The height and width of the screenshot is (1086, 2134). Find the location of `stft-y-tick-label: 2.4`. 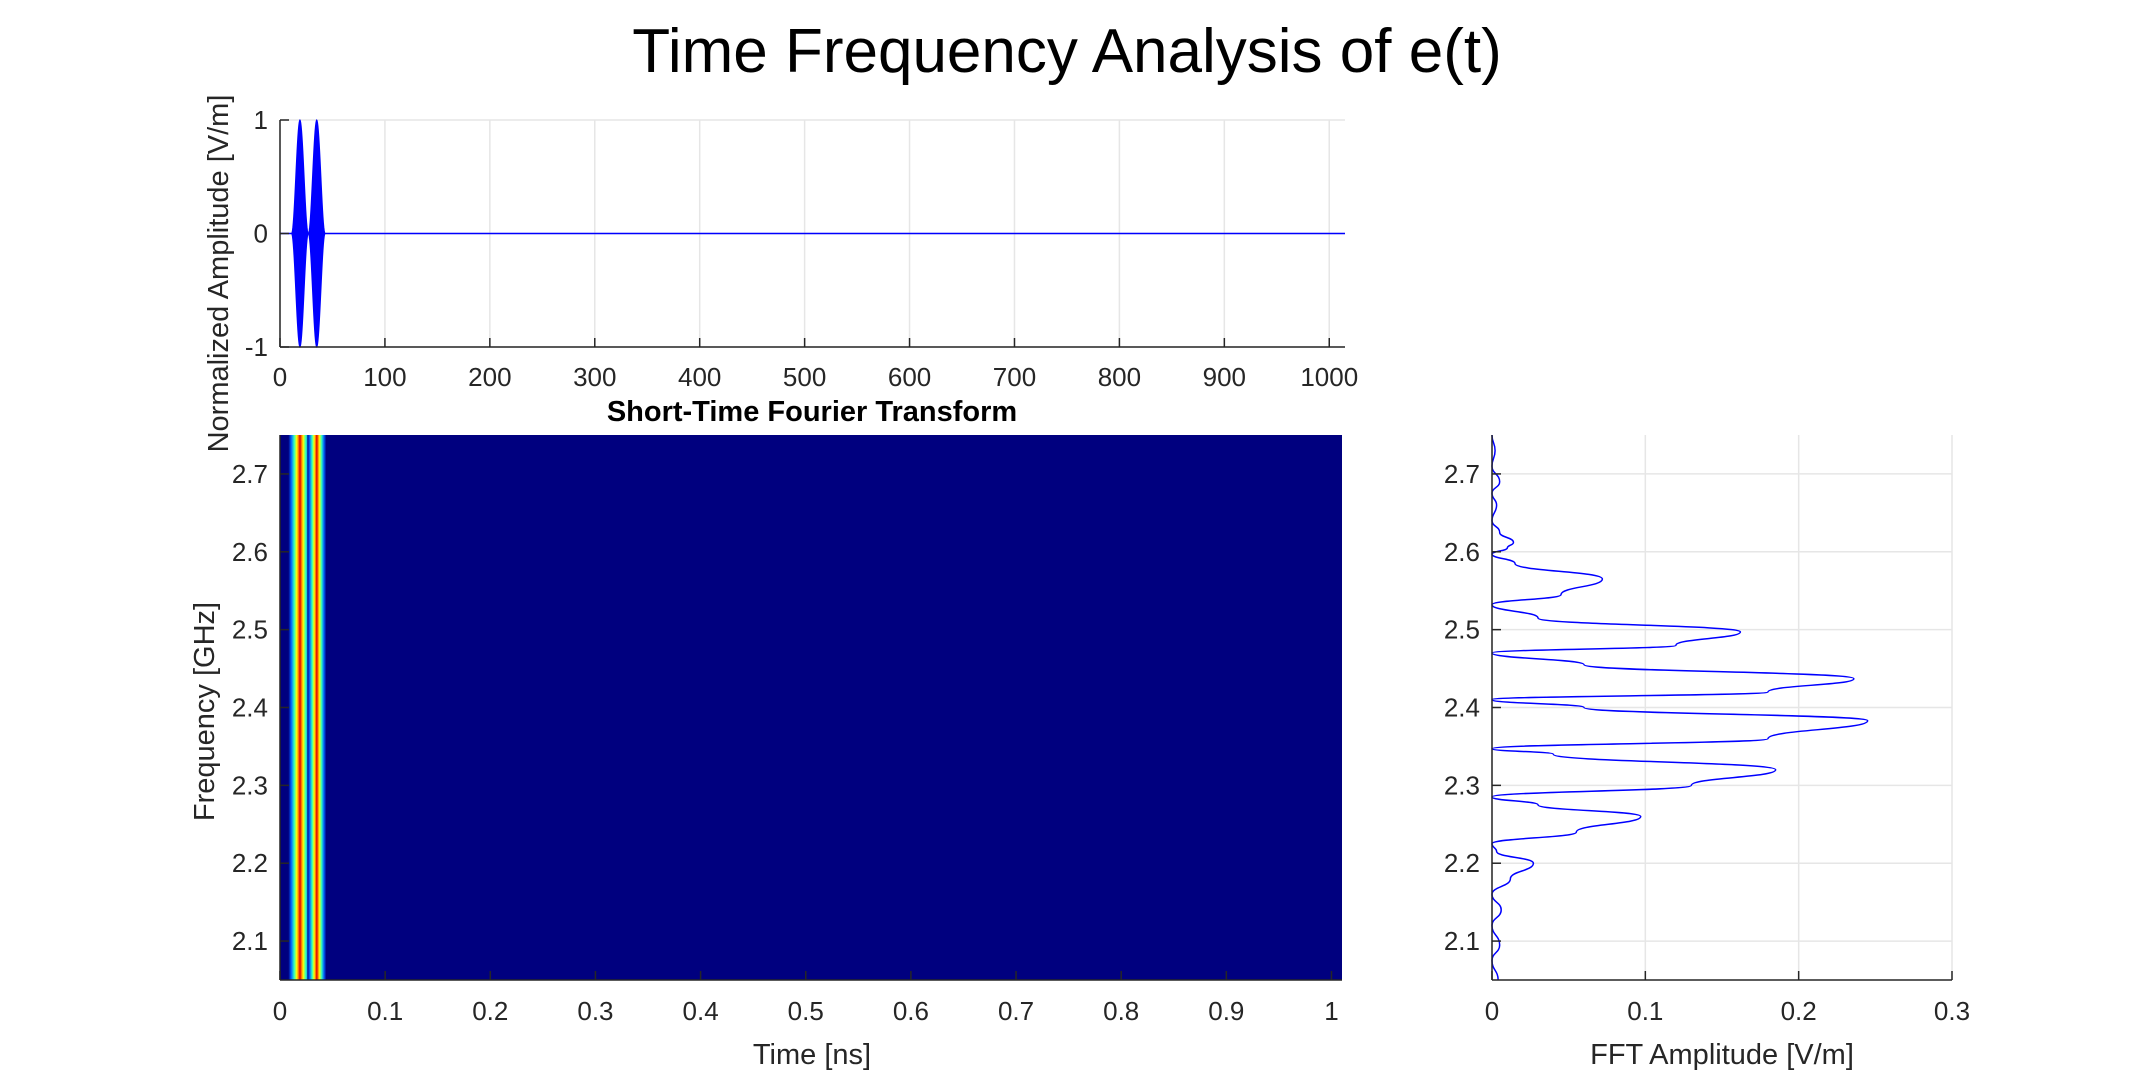

stft-y-tick-label: 2.4 is located at coordinates (250, 708).